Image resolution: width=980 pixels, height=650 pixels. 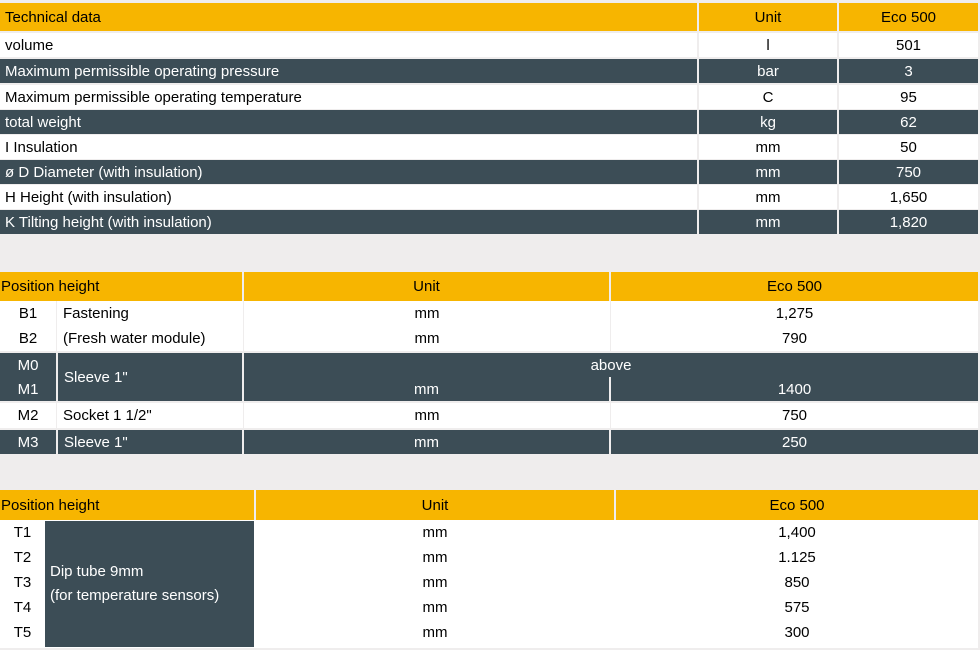 What do you see at coordinates (22, 632) in the screenshot?
I see `row-code: T5` at bounding box center [22, 632].